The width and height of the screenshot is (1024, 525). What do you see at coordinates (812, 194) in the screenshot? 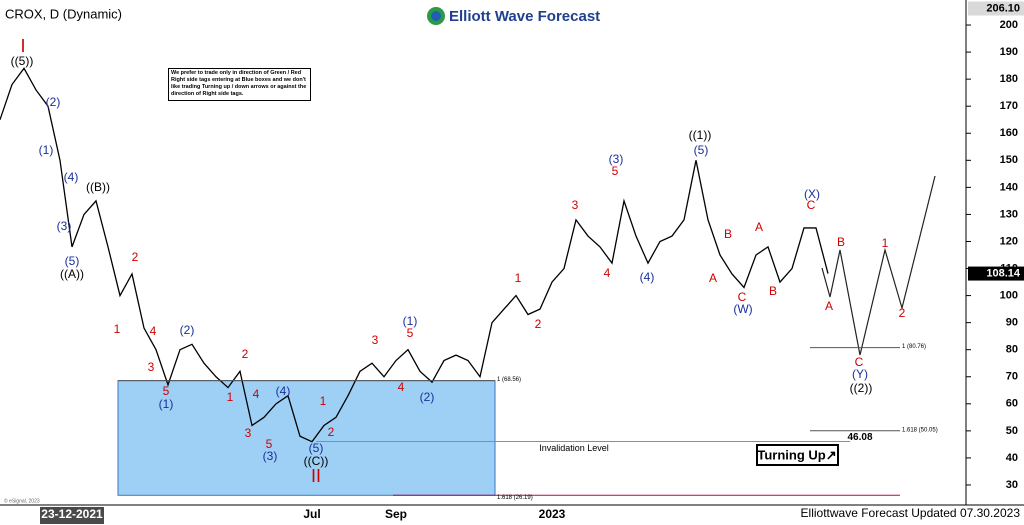
I see `wave-label: (X)` at bounding box center [812, 194].